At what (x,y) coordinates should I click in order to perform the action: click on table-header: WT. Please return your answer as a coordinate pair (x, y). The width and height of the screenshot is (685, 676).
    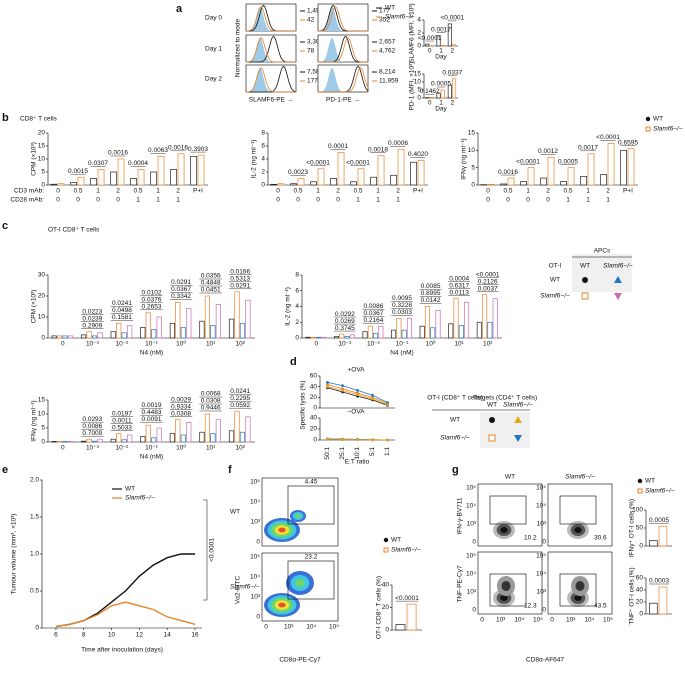
    Looking at the image, I should click on (585, 266).